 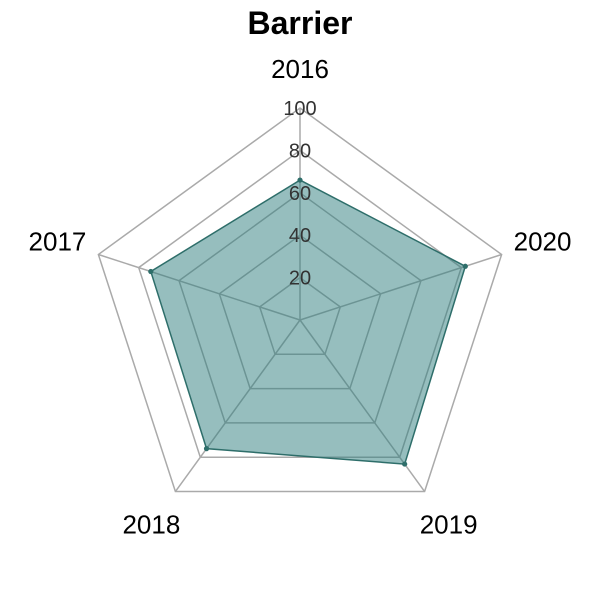 What do you see at coordinates (300, 279) in the screenshot?
I see `radial-tick-label: 20` at bounding box center [300, 279].